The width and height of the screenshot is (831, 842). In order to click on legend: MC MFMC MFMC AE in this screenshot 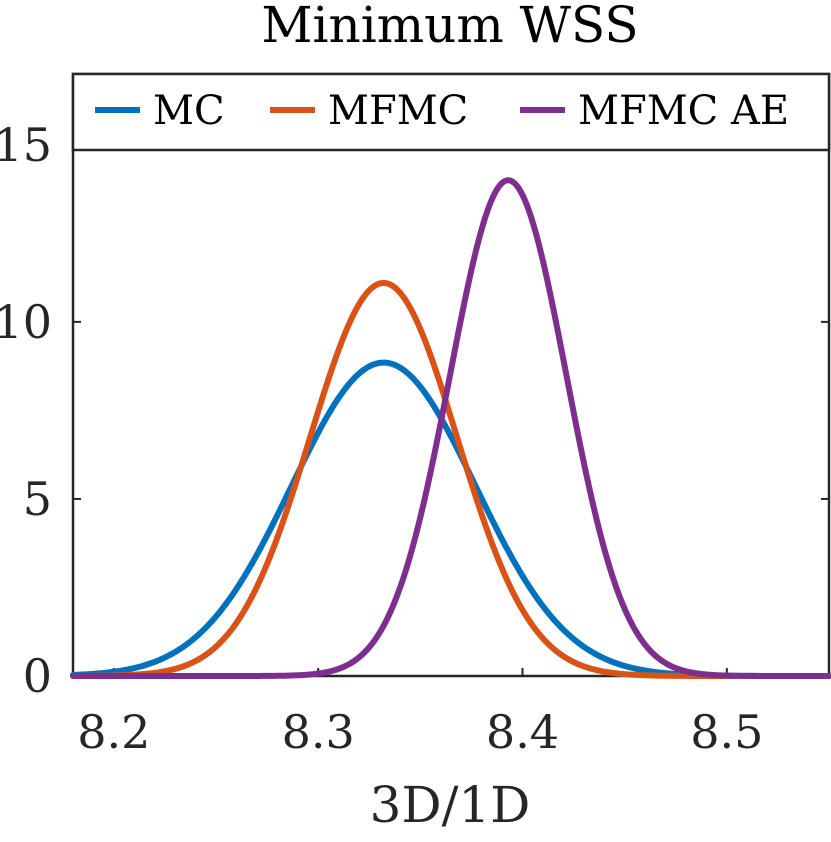, I will do `click(451, 112)`.